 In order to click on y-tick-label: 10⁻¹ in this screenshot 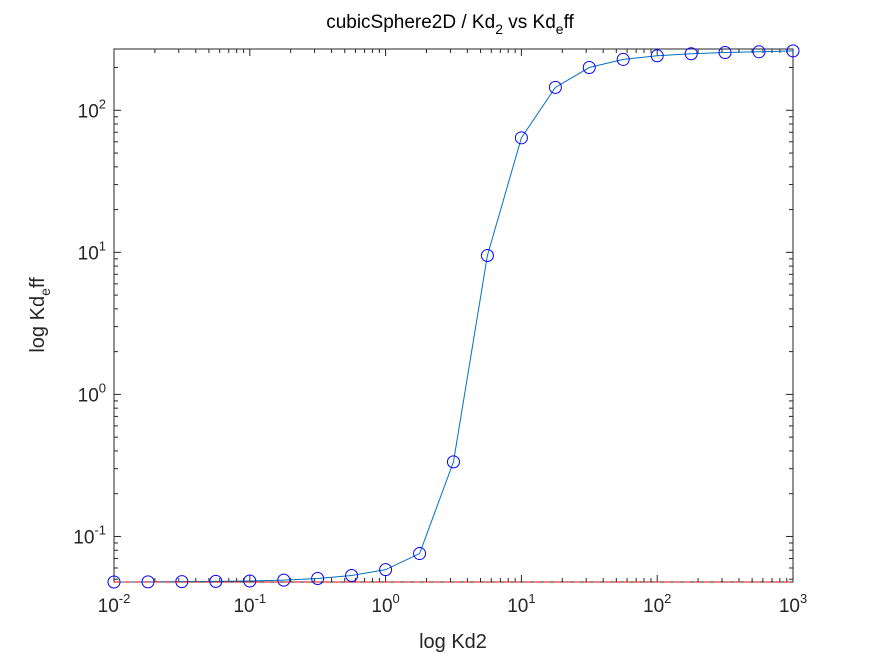, I will do `click(89, 535)`.